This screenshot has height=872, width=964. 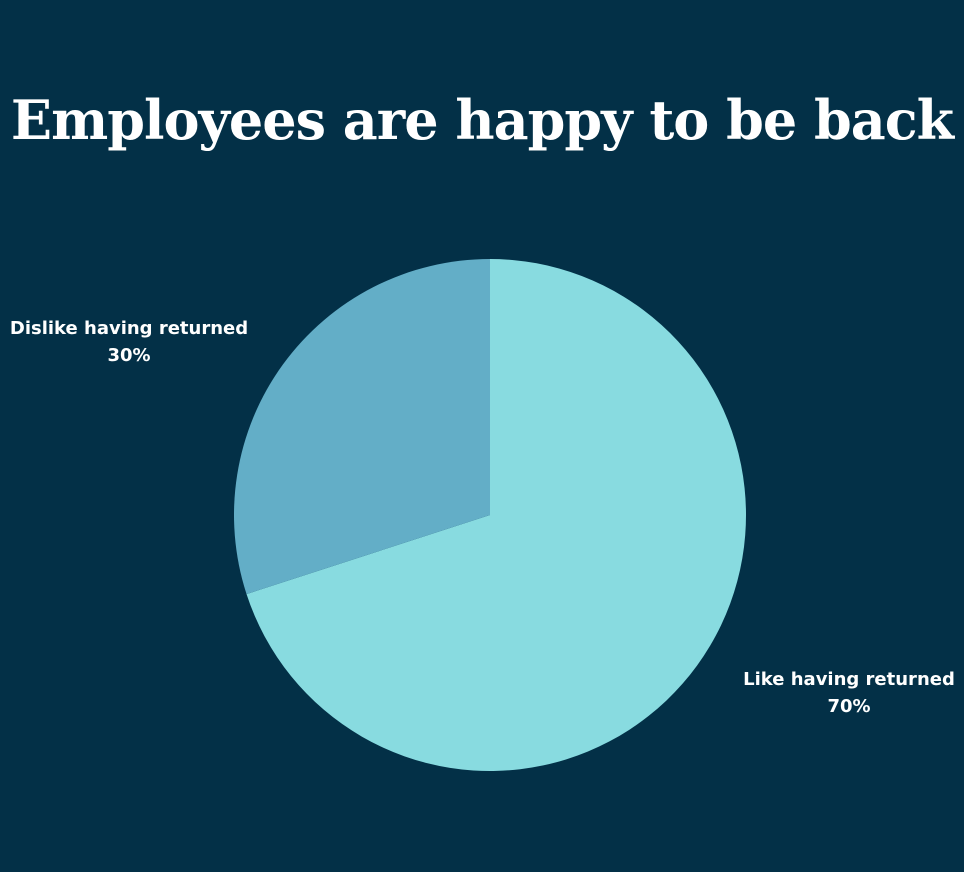 I want to click on slice-label-1: Dislike having returned, so click(x=129, y=328).